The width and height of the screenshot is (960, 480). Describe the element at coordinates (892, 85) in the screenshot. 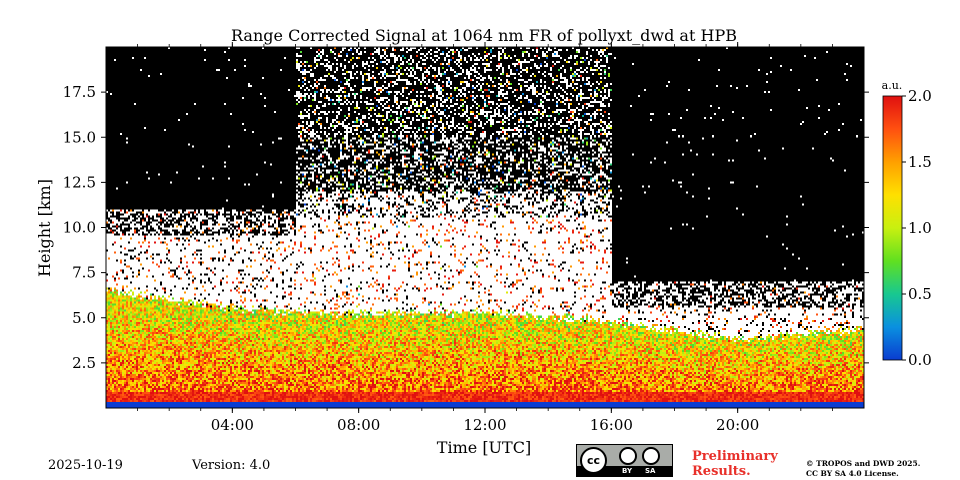

I see `colorbar-label: a.u.` at that location.